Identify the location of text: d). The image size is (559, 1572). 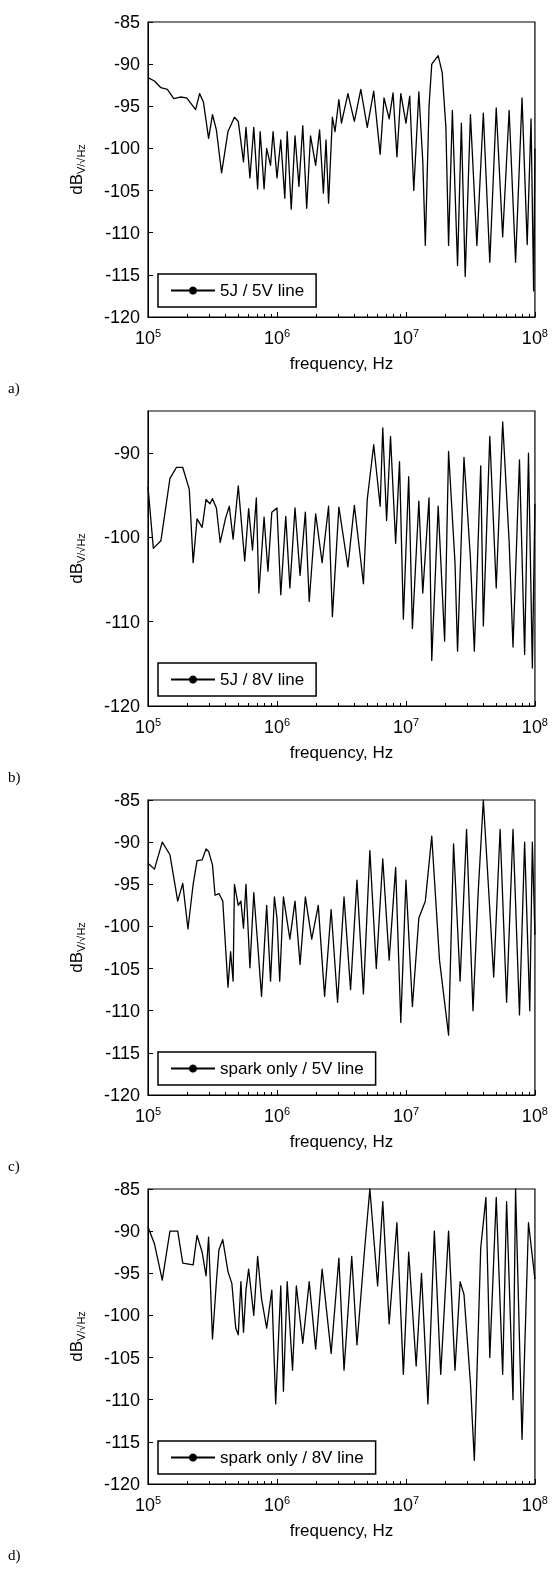
(14, 1555).